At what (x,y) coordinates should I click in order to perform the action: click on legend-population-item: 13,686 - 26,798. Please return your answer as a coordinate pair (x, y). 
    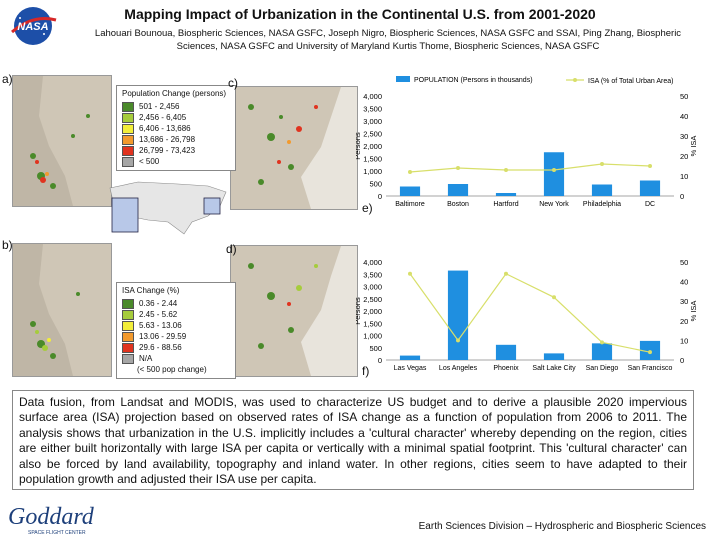
    Looking at the image, I should click on (176, 139).